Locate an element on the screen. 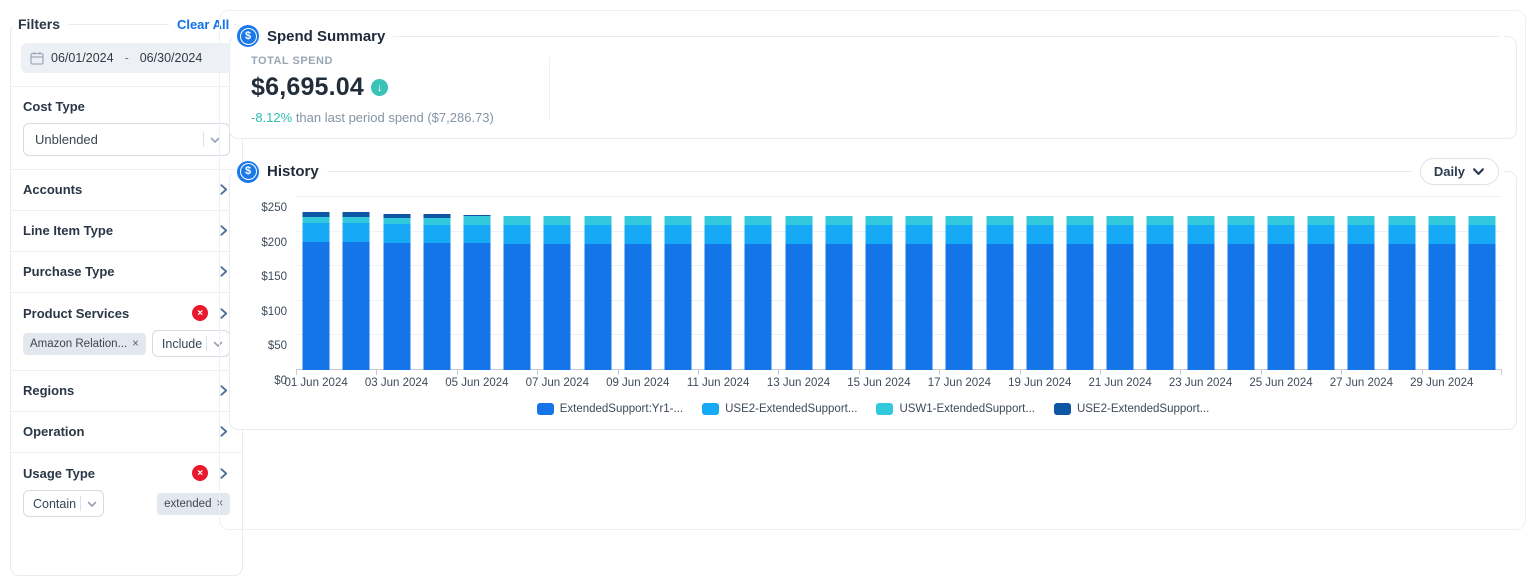 The width and height of the screenshot is (1536, 576). sidebar-item-line-item-type: Line Item Type is located at coordinates (127, 230).